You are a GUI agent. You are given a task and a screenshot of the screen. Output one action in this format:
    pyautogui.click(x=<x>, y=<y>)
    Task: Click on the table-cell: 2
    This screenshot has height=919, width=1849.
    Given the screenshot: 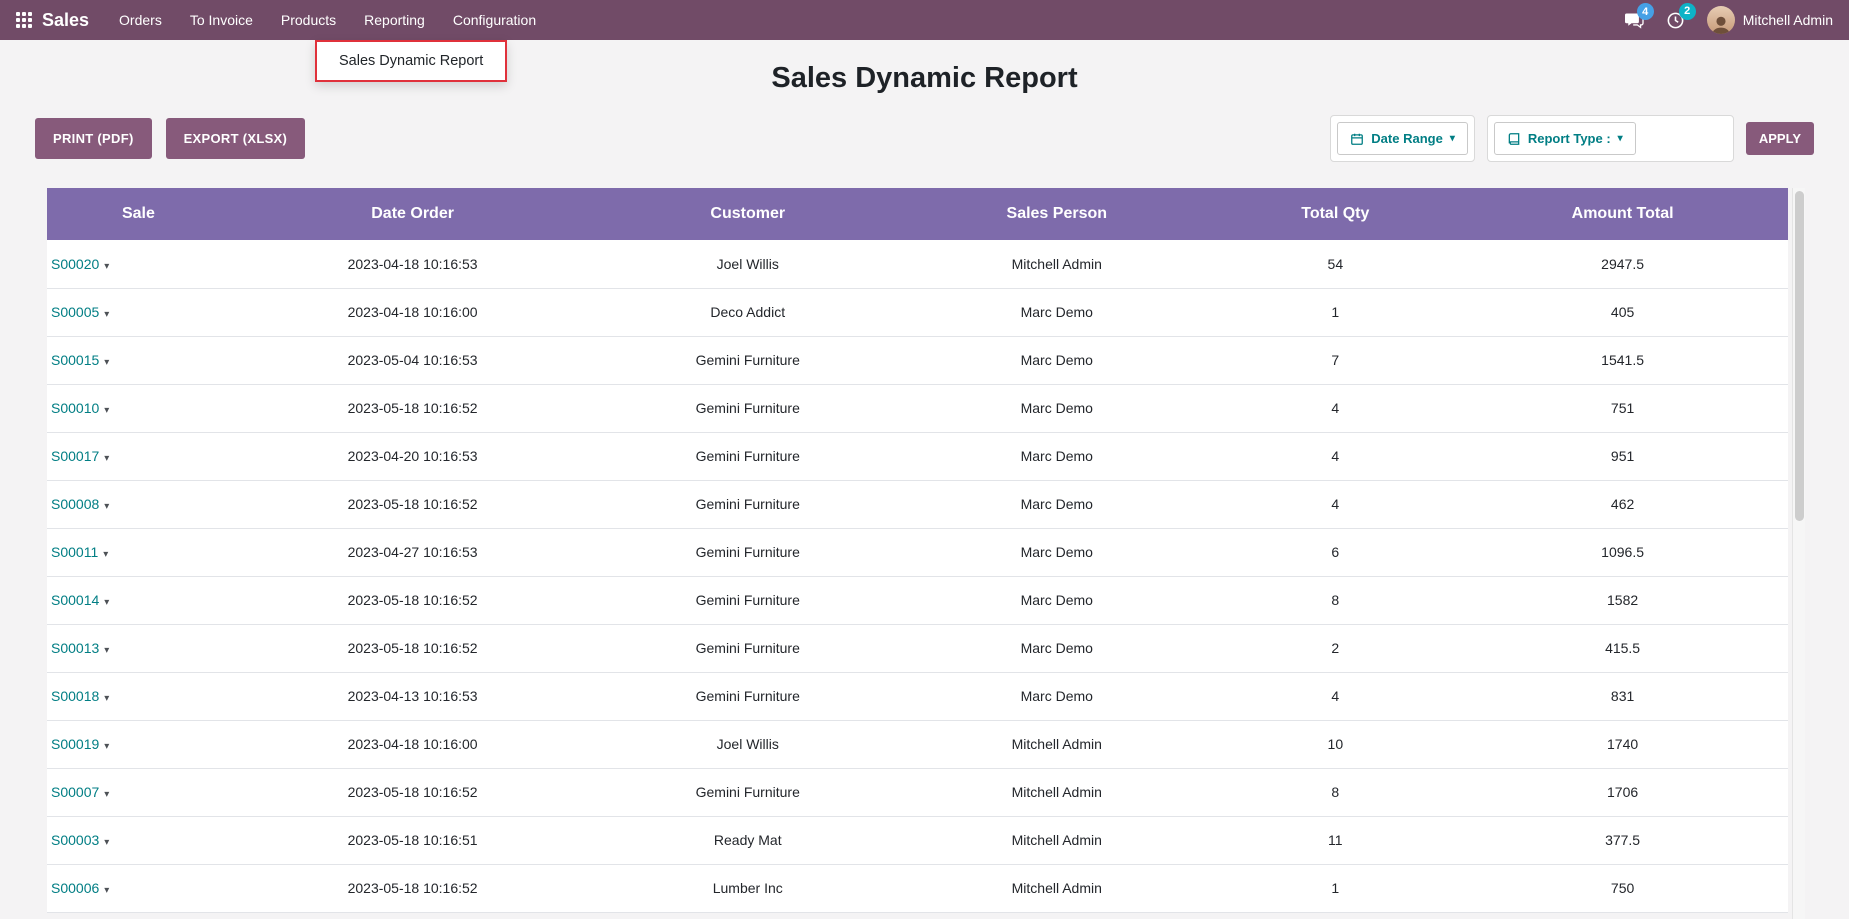 What is the action you would take?
    pyautogui.click(x=1335, y=648)
    